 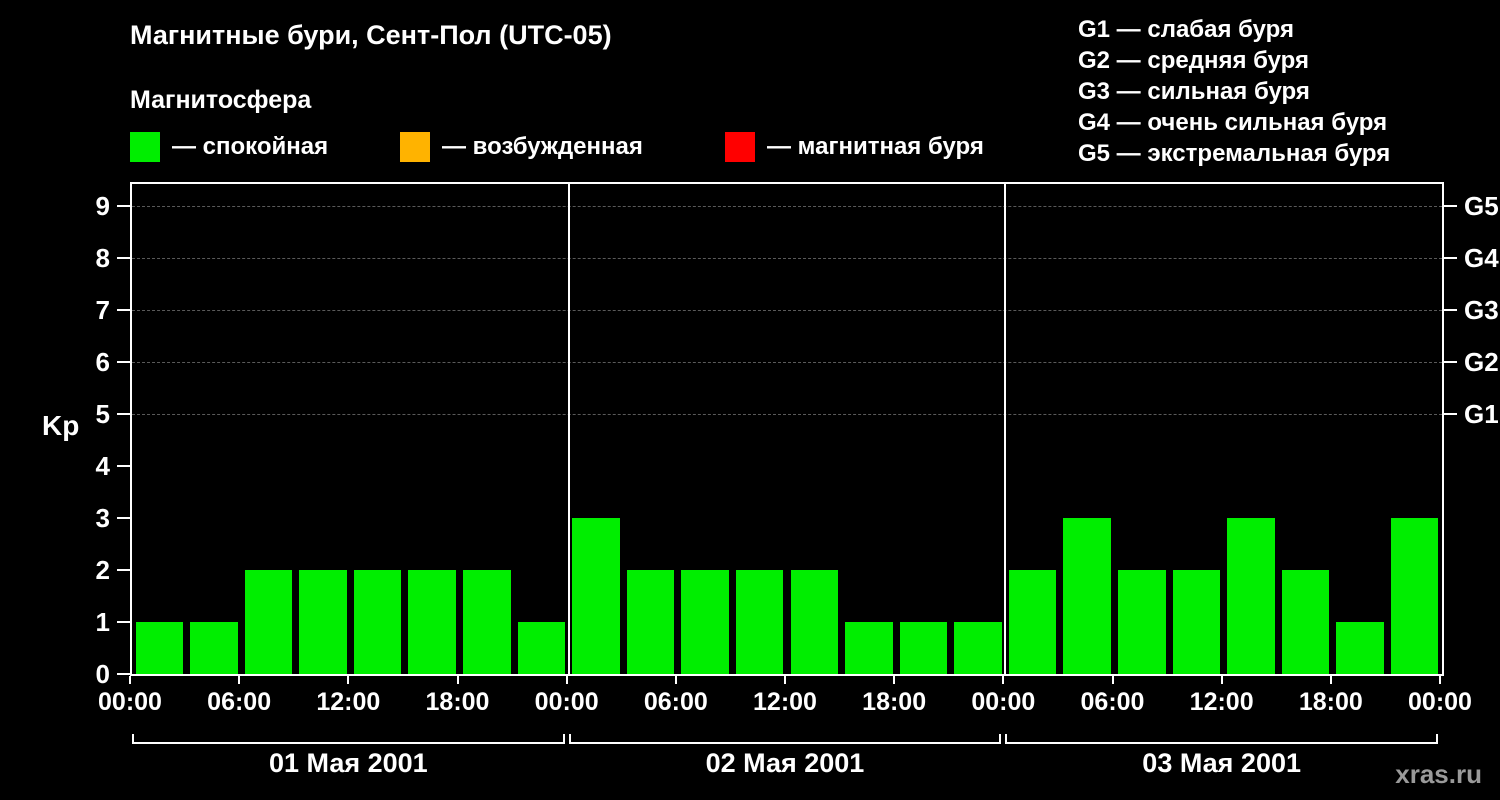 I want to click on date-label: 02 Мая 2001, so click(x=785, y=763).